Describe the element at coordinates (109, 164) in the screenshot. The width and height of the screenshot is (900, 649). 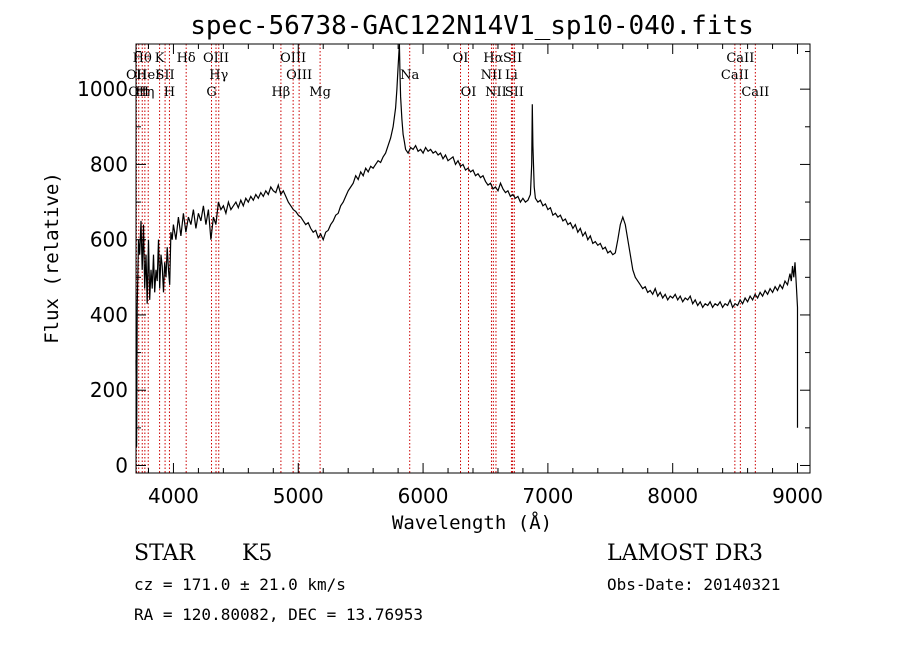
I see `y-tick-label: 800` at that location.